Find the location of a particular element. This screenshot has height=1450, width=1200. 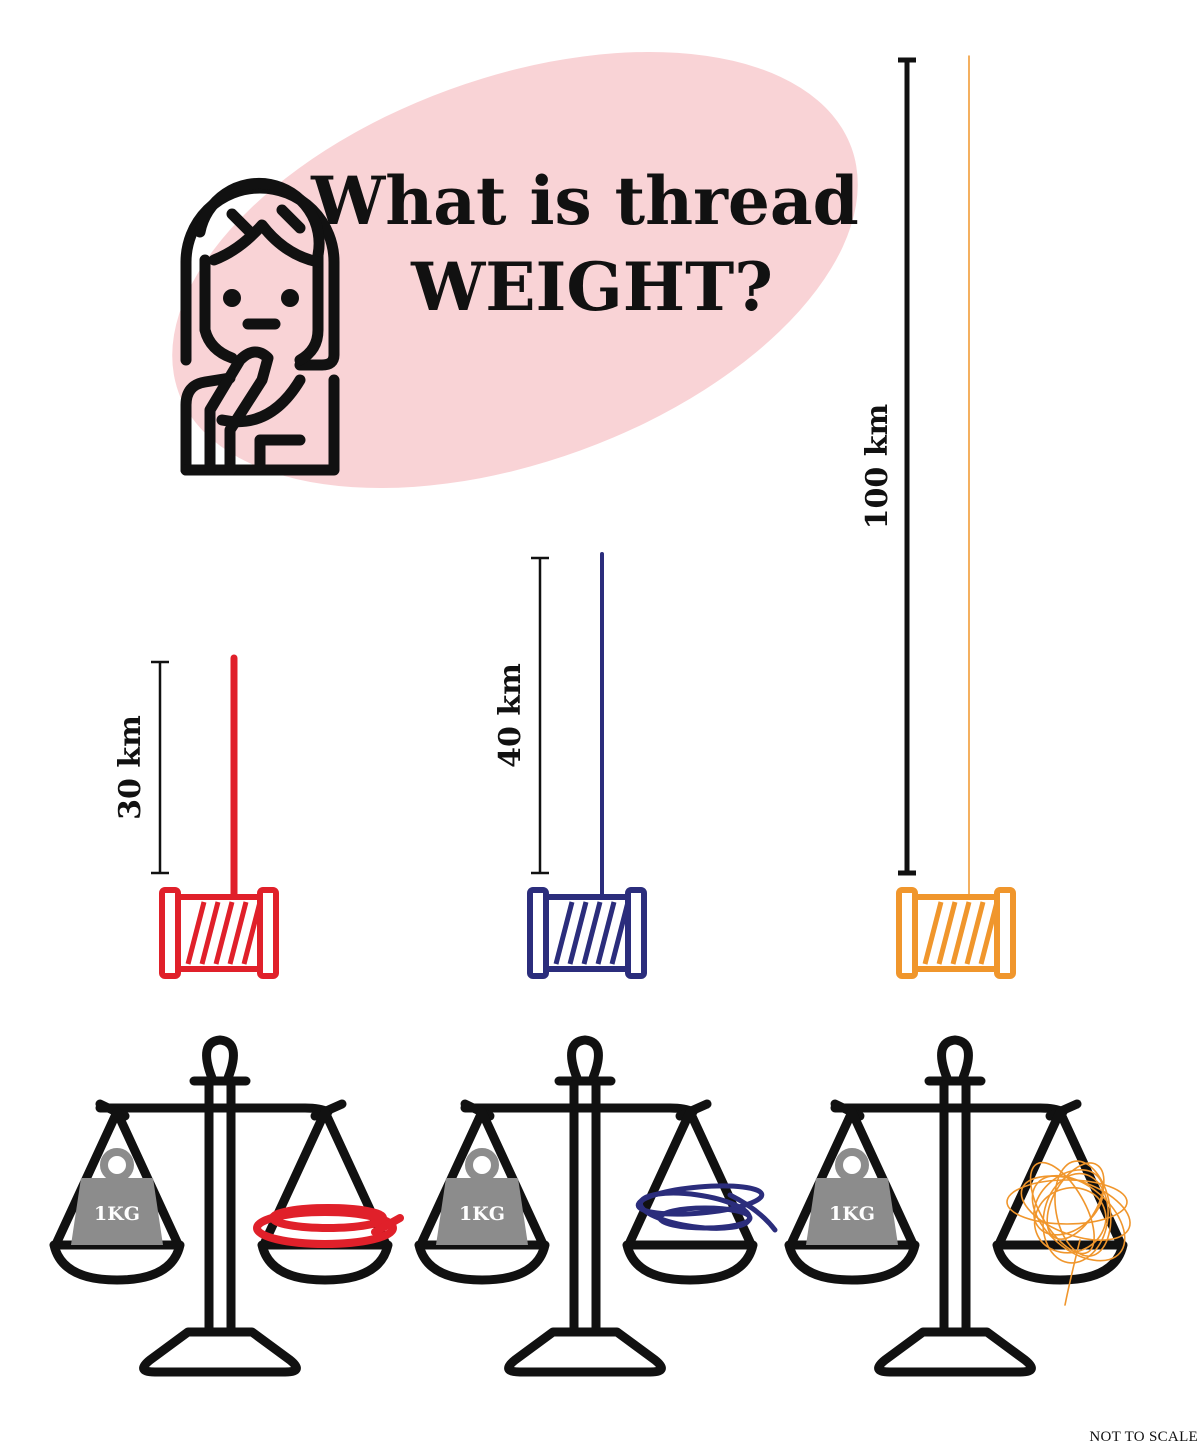

thinking-woman-icon is located at coordinates (260, 326).